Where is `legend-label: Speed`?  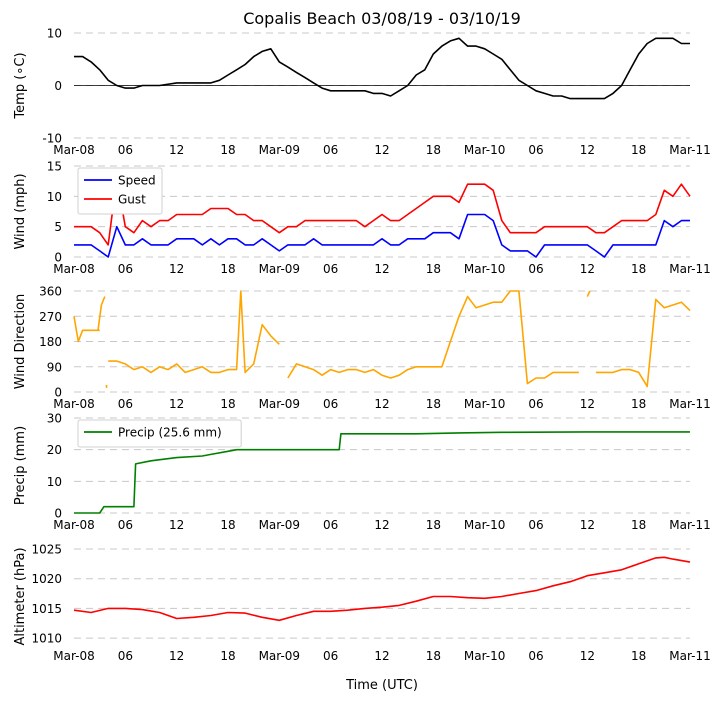
legend-label: Speed is located at coordinates (137, 181).